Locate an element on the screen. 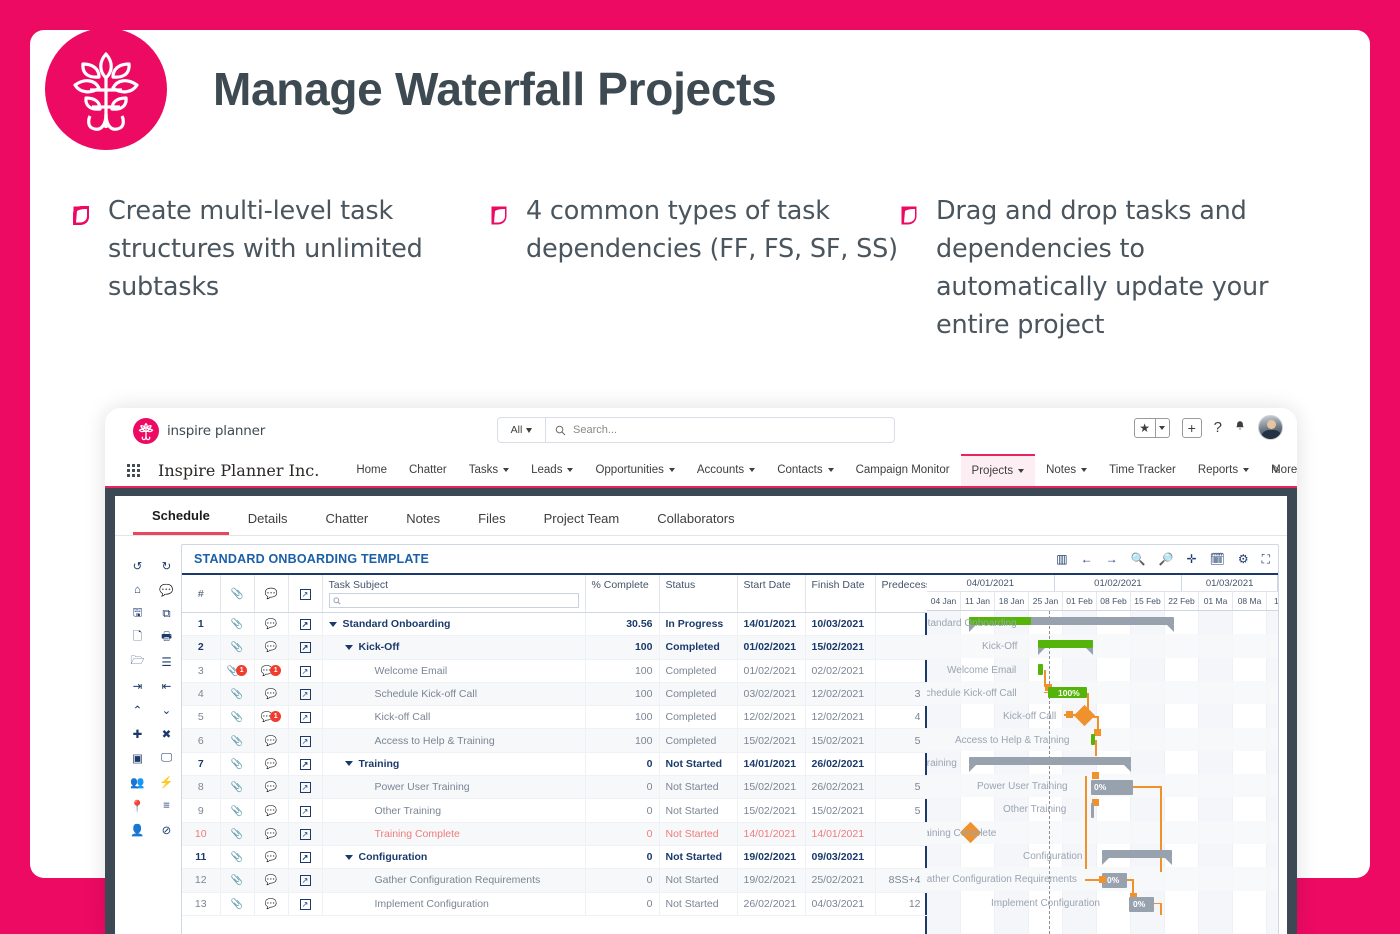 The image size is (1400, 934). arrow-right-icon: → is located at coordinates (1111, 559).